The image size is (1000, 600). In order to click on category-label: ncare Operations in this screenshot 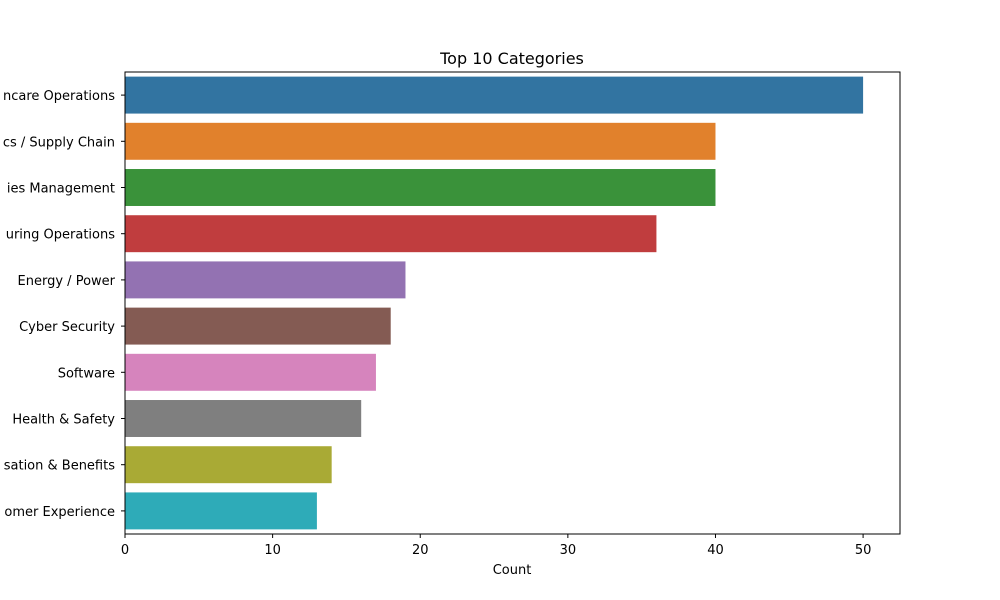, I will do `click(59, 96)`.